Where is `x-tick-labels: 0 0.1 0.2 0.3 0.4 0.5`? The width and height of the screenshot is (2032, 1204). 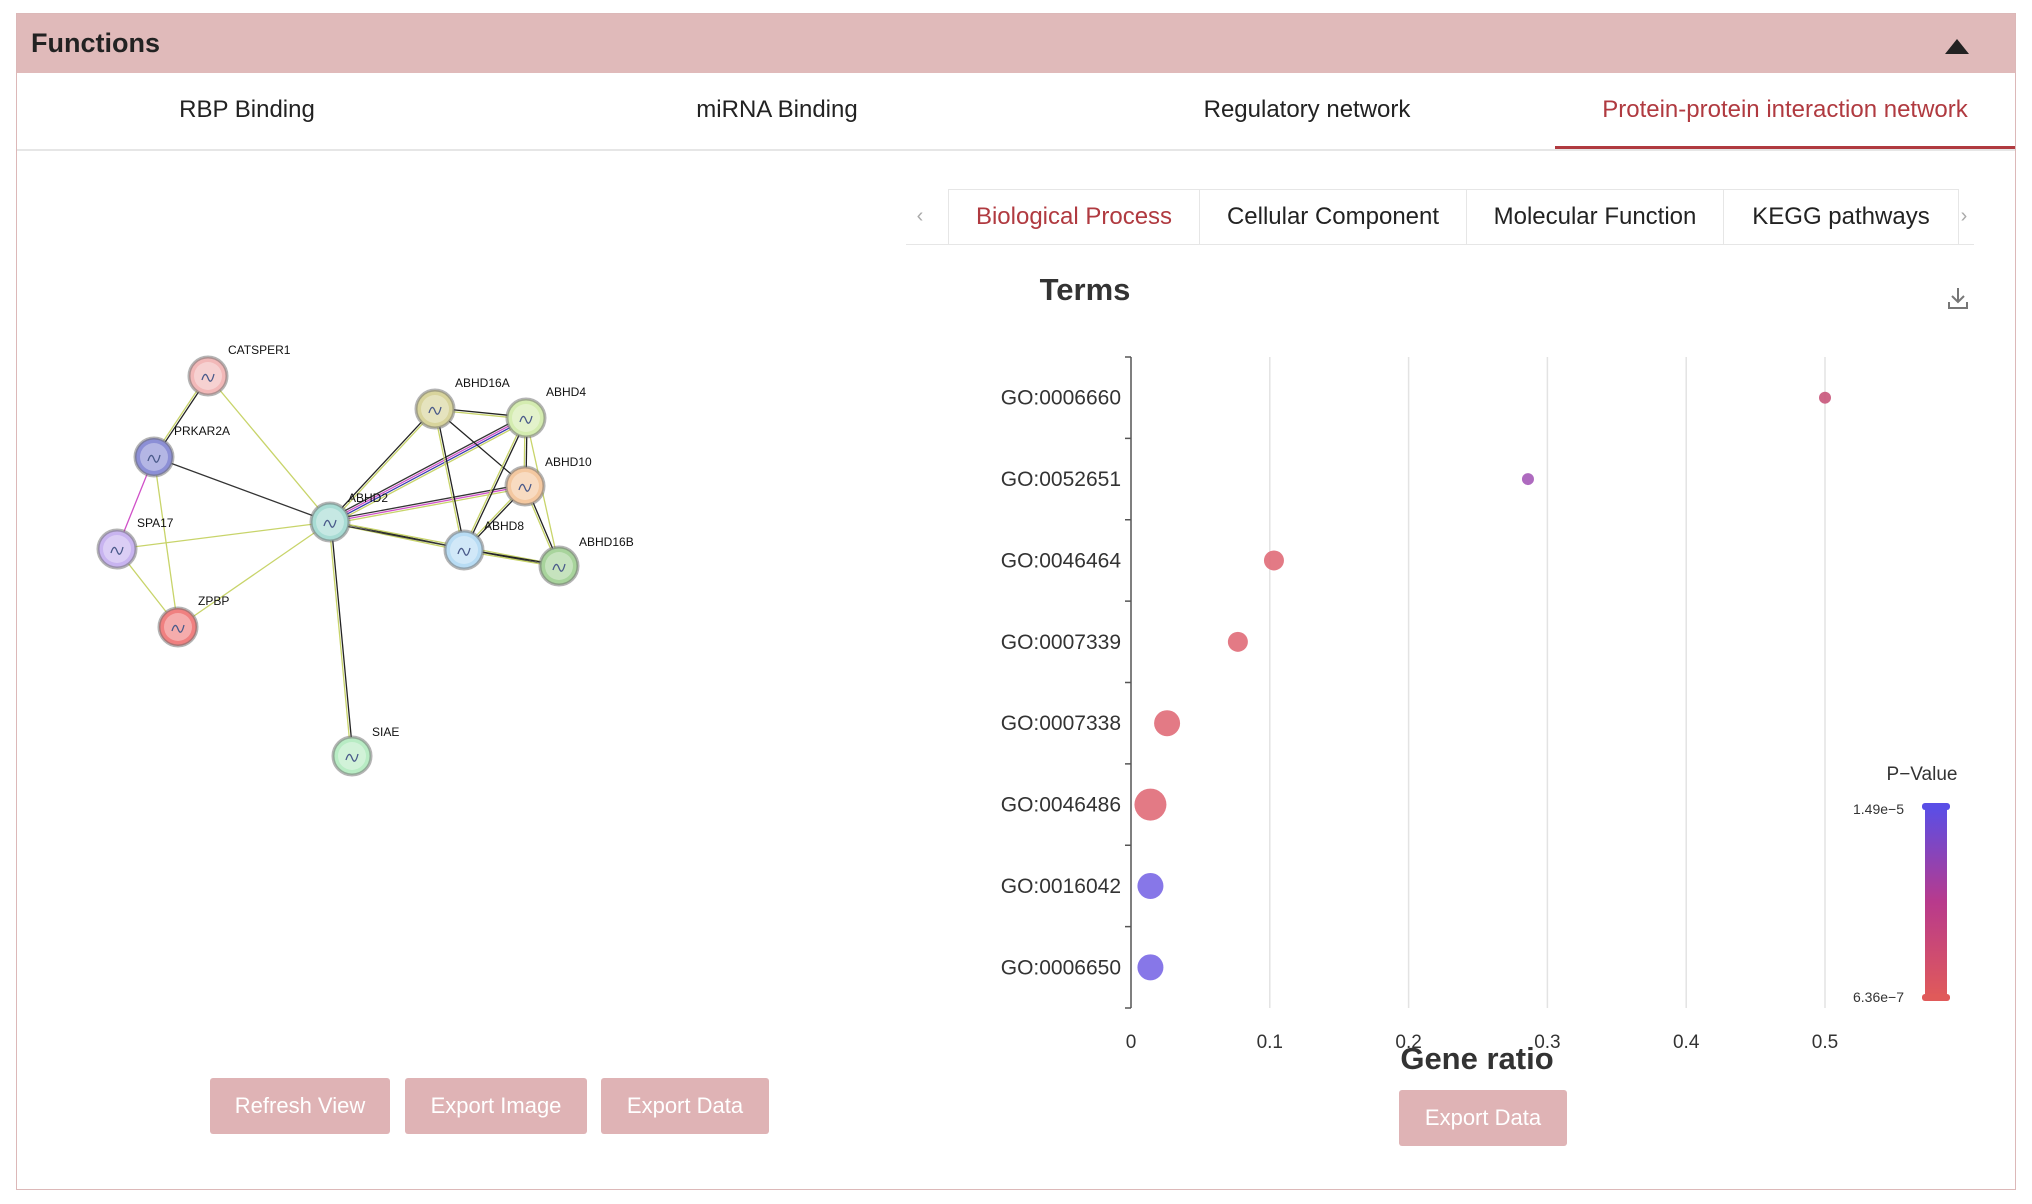
x-tick-labels: 0 0.1 0.2 0.3 0.4 0.5 is located at coordinates (1482, 1042).